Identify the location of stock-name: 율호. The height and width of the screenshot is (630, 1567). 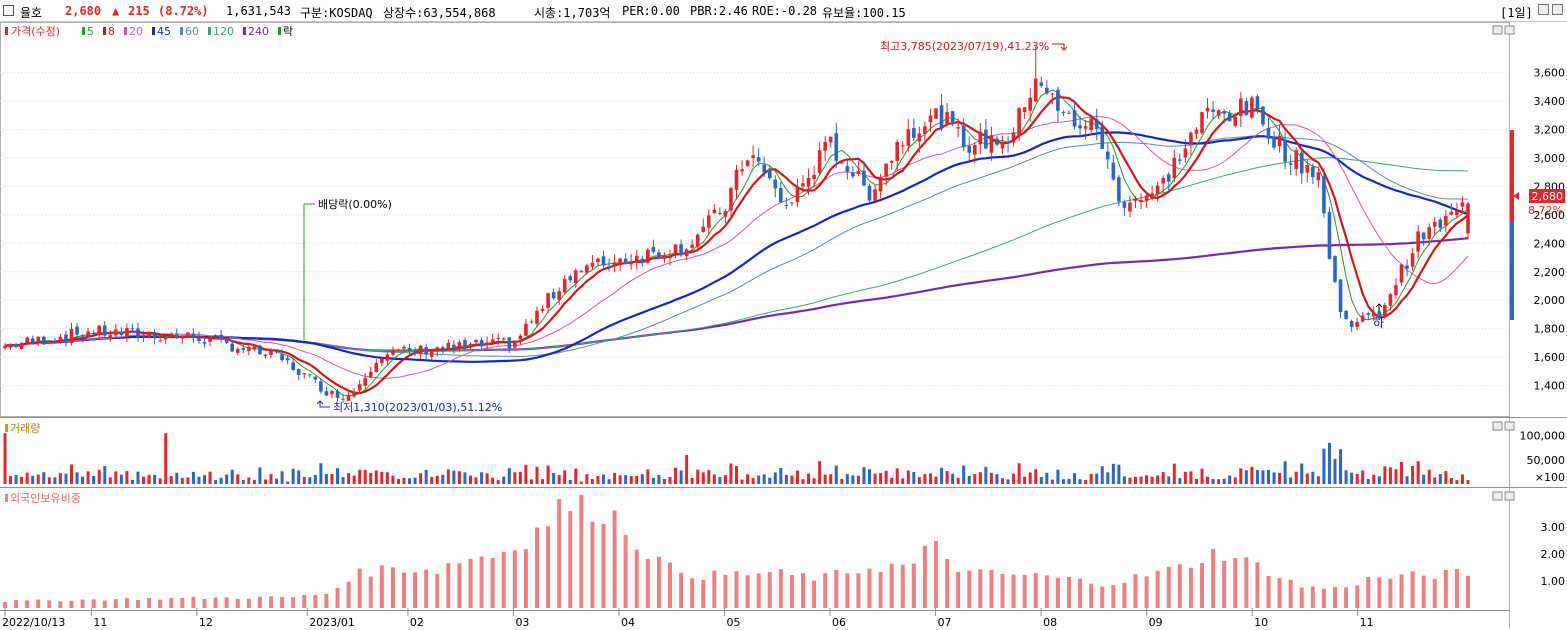
(31, 13).